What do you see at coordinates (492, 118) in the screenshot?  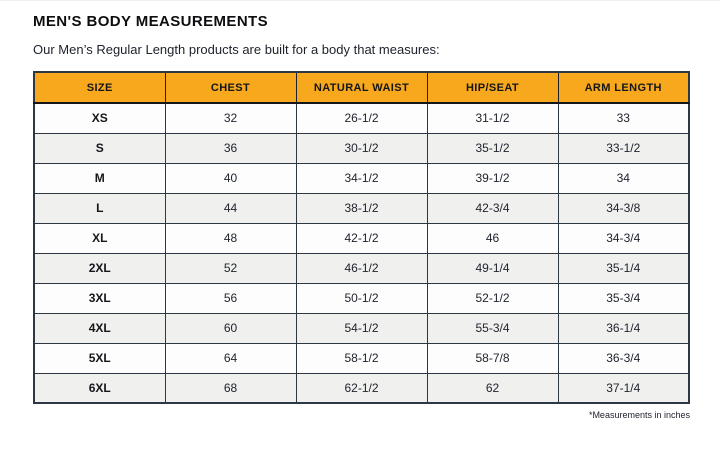 I see `measurement-cell: 31-1/2` at bounding box center [492, 118].